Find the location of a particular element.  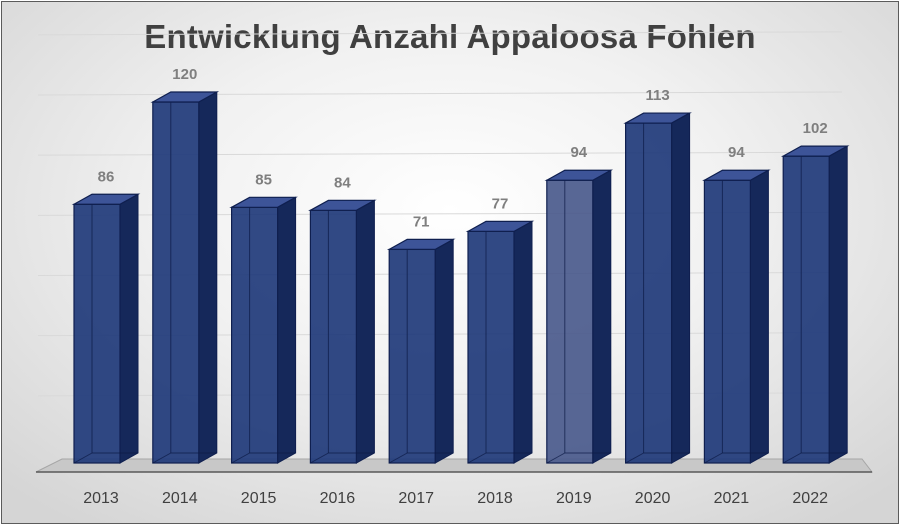

category-label: 2019 is located at coordinates (574, 498).